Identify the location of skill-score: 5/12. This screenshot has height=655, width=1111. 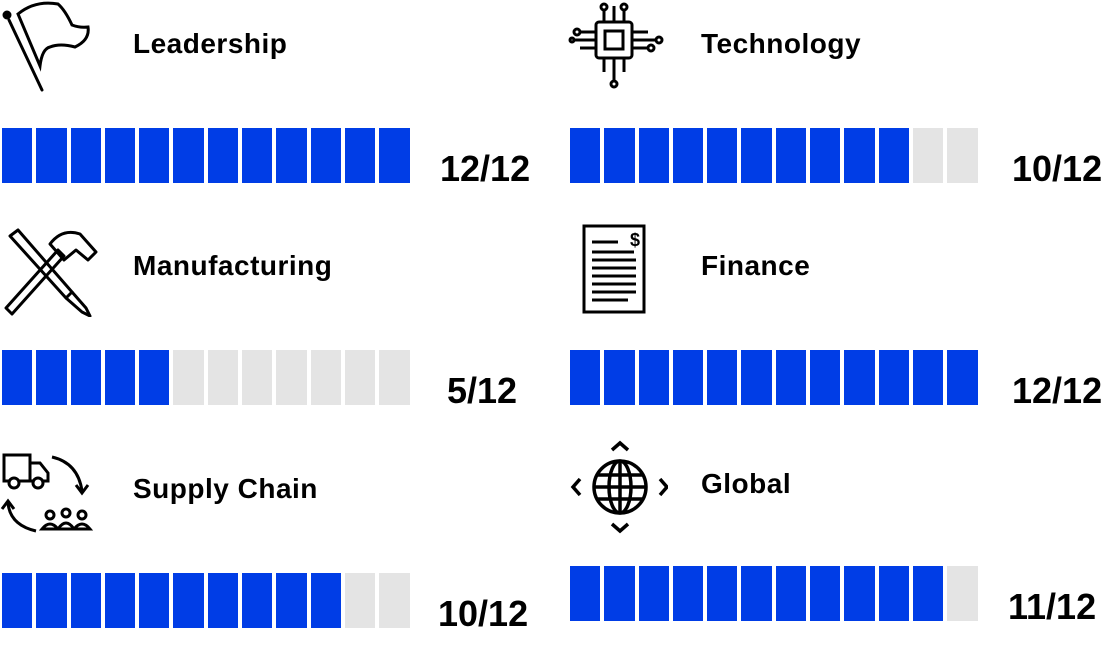
(482, 390).